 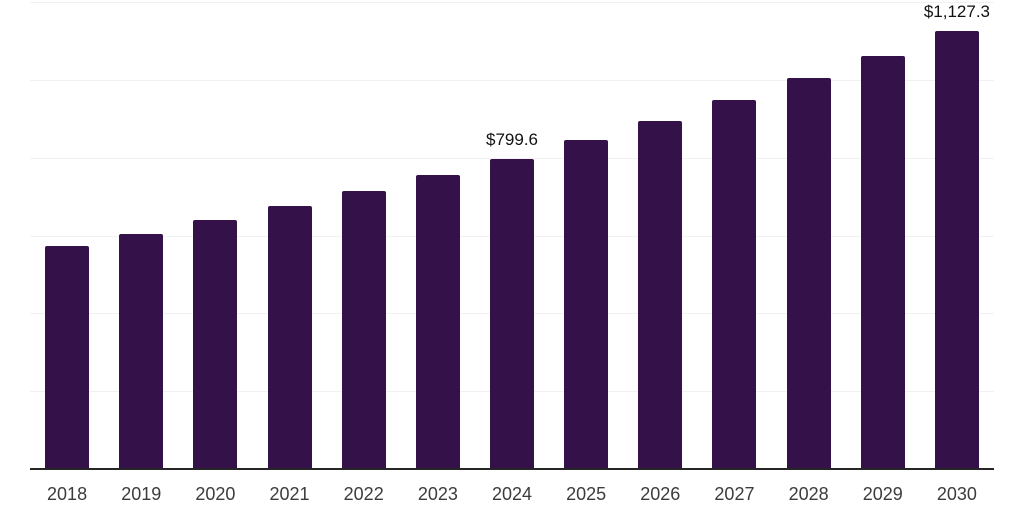 What do you see at coordinates (512, 494) in the screenshot?
I see `x-tick-label-2024: 2024` at bounding box center [512, 494].